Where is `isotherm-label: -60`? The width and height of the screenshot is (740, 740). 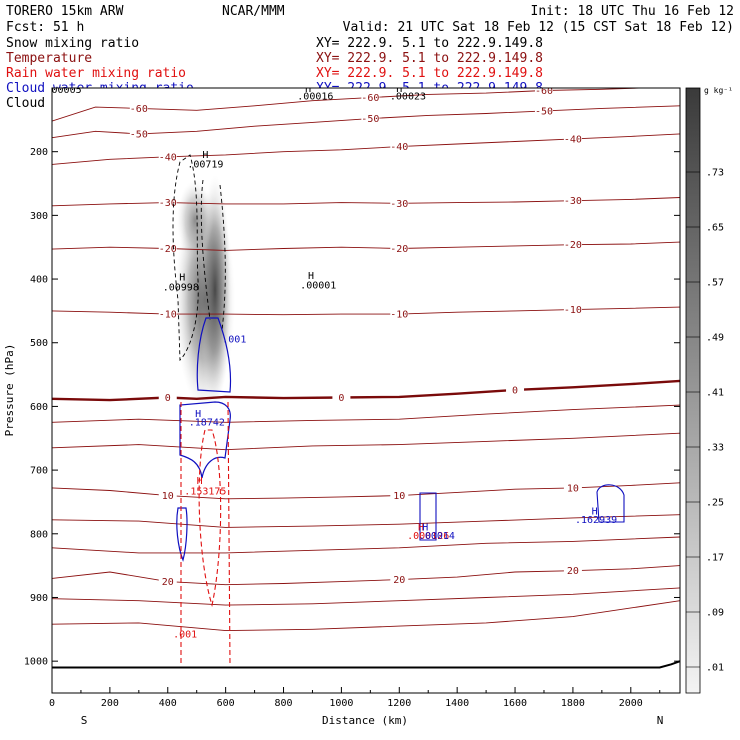
isotherm-label: -60 is located at coordinates (370, 98).